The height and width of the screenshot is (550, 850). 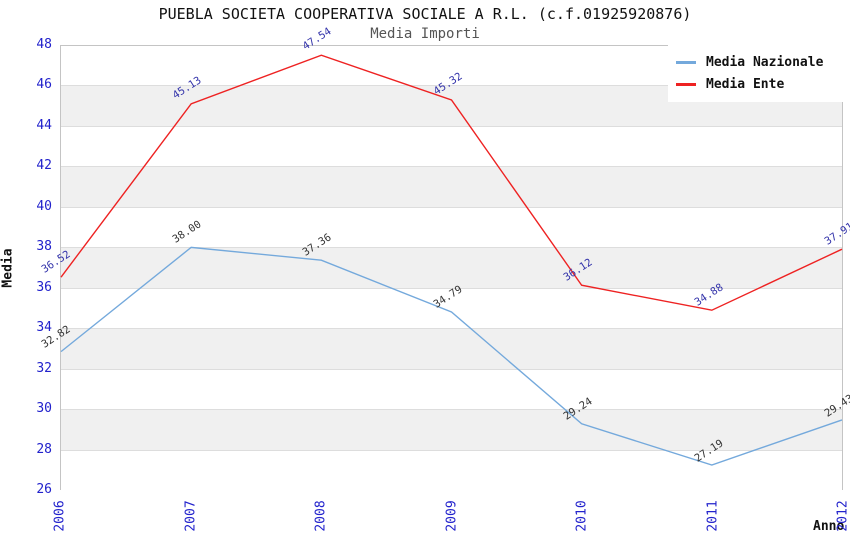 What do you see at coordinates (44, 287) in the screenshot?
I see `y-tick-label: 36` at bounding box center [44, 287].